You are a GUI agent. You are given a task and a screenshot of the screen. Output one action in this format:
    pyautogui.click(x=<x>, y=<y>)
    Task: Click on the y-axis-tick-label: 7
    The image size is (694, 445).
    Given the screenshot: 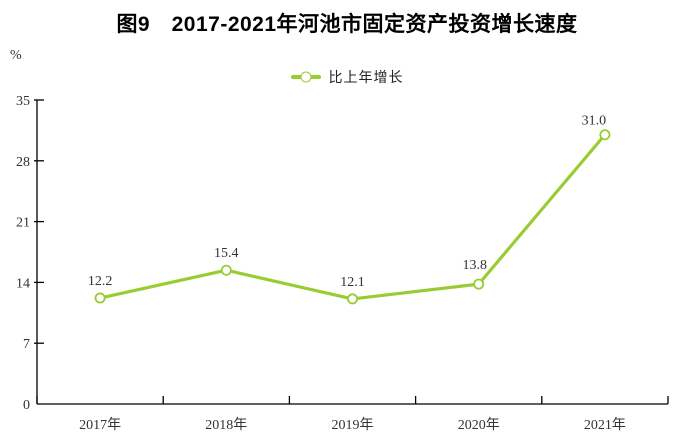 What is the action you would take?
    pyautogui.click(x=26, y=344)
    